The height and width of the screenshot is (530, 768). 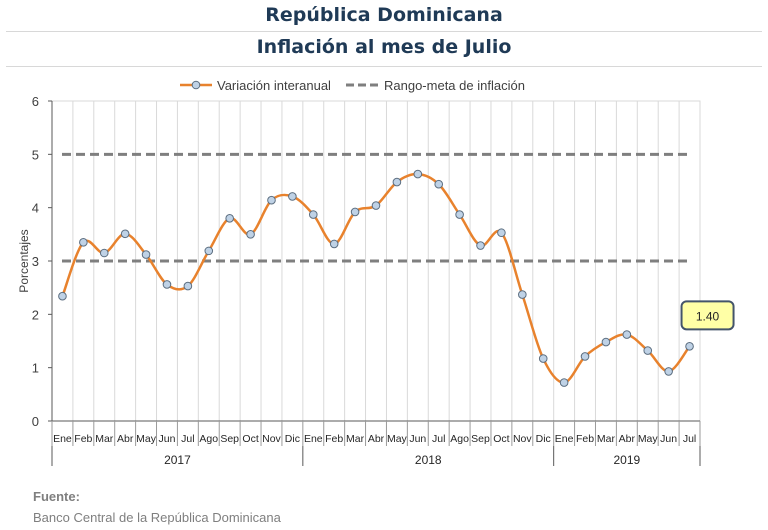 I want to click on callout-box, so click(x=707, y=315).